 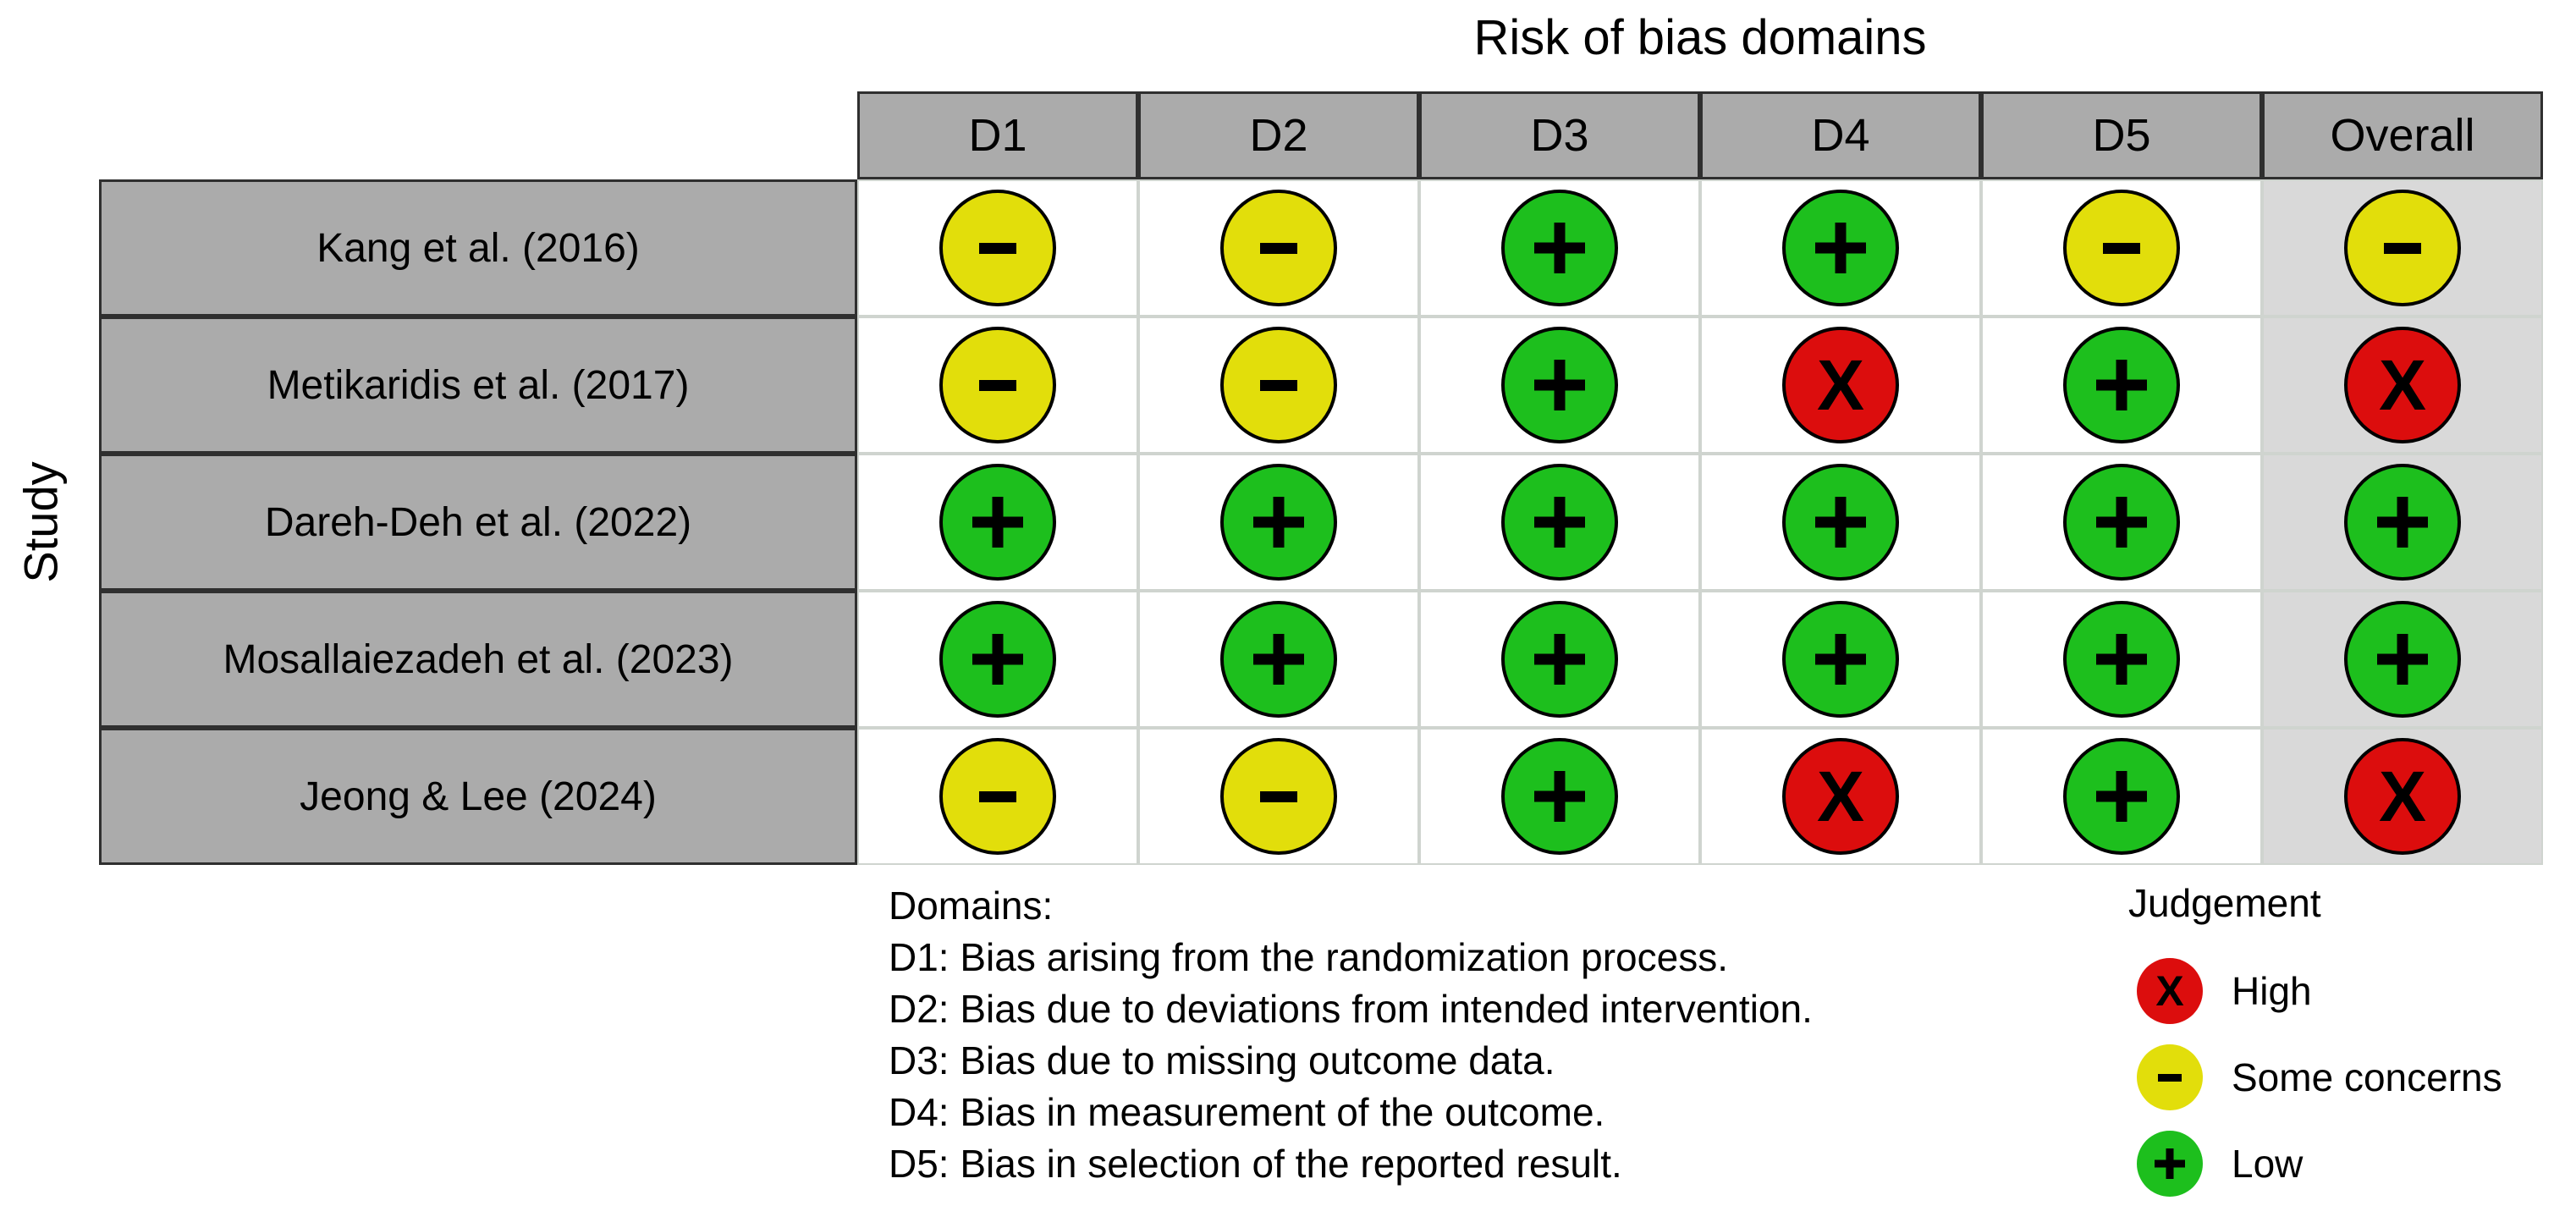 What do you see at coordinates (1278, 135) in the screenshot?
I see `column-header-d2: D2` at bounding box center [1278, 135].